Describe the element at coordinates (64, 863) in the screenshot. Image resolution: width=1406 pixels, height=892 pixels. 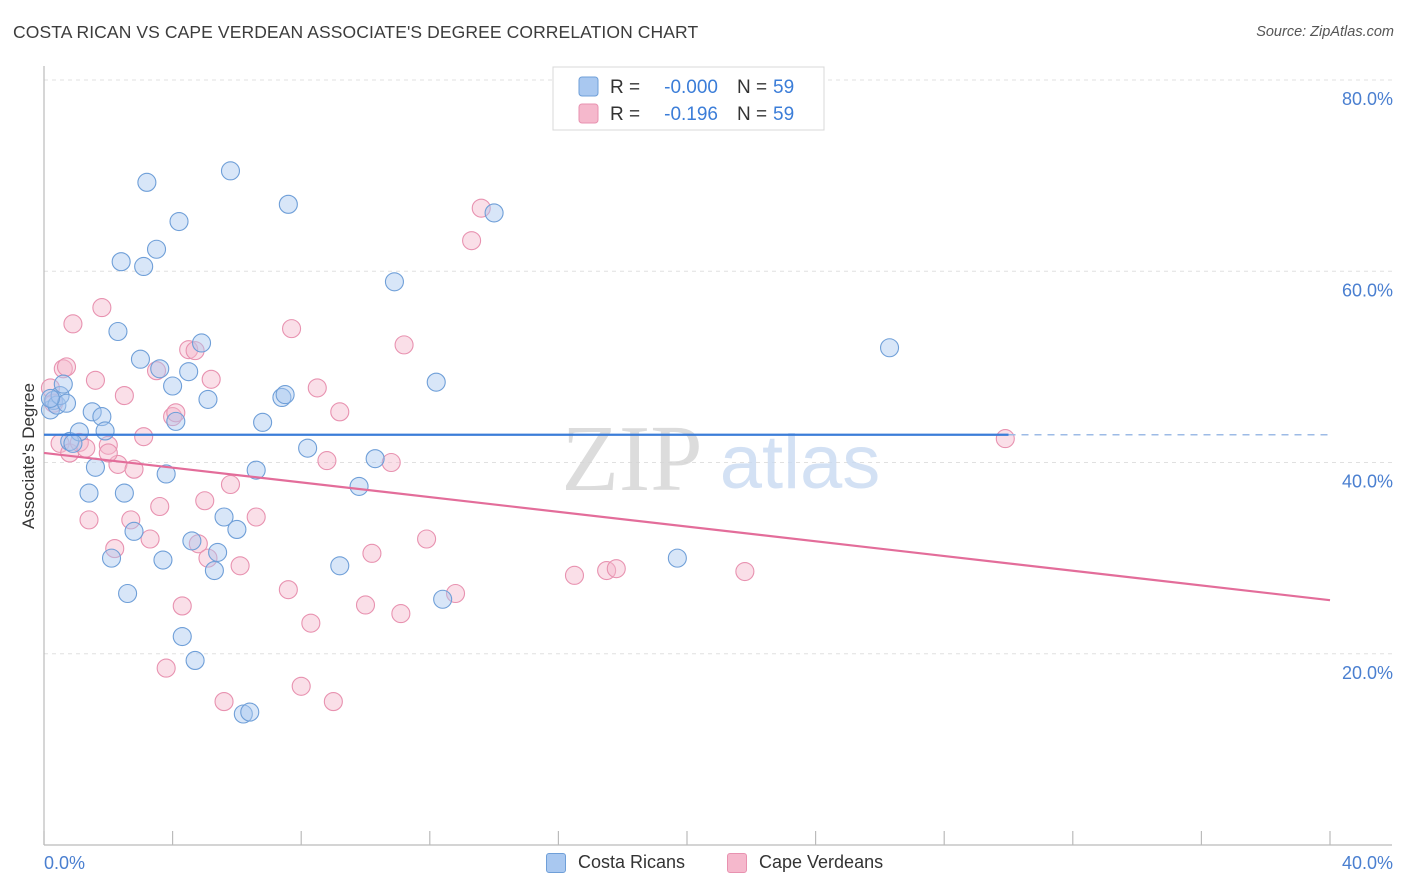
I see `x-tick-label-min: 0.0%` at that location.